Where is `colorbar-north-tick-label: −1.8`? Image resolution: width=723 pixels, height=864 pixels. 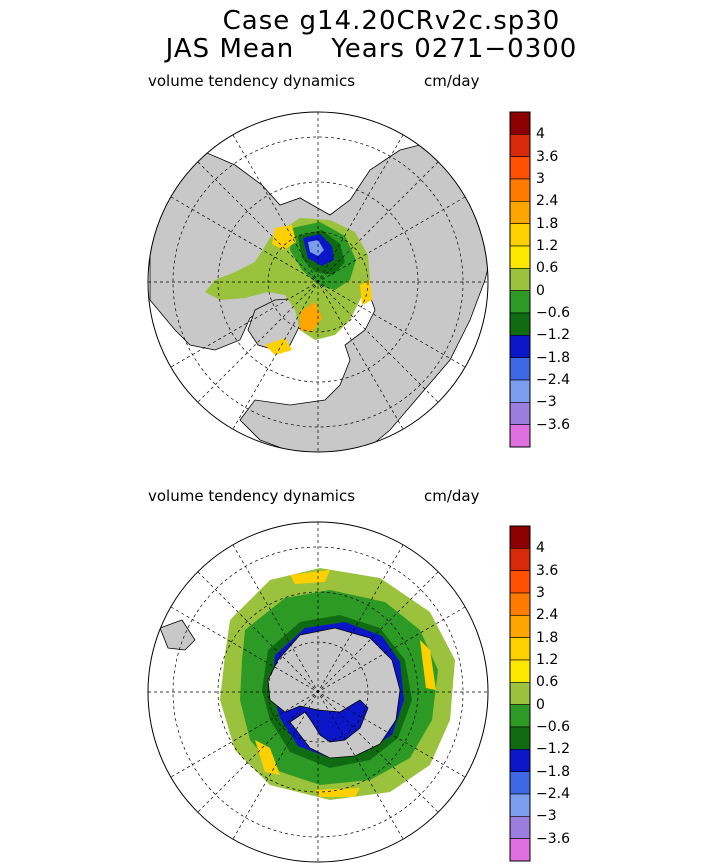
colorbar-north-tick-label: −1.8 is located at coordinates (553, 357).